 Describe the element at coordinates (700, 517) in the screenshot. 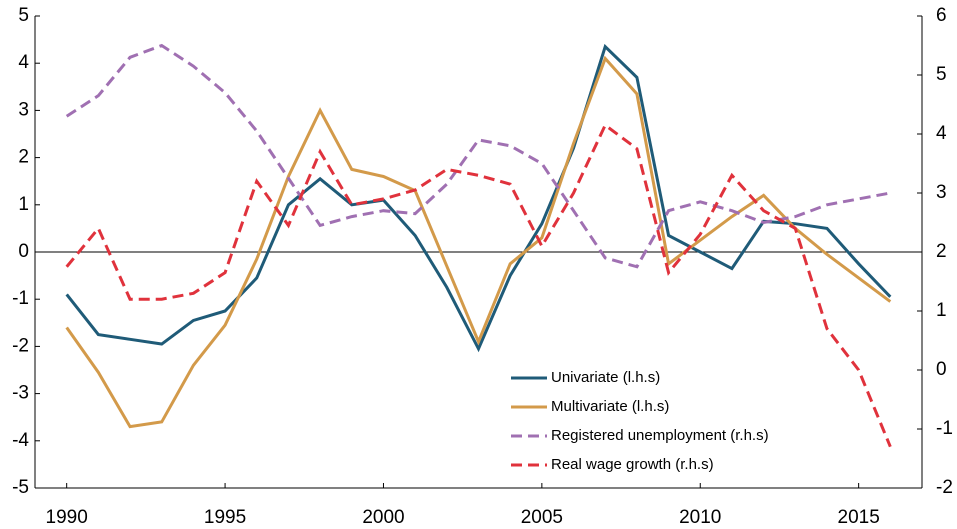

I see `x-tick-label: 2010` at that location.